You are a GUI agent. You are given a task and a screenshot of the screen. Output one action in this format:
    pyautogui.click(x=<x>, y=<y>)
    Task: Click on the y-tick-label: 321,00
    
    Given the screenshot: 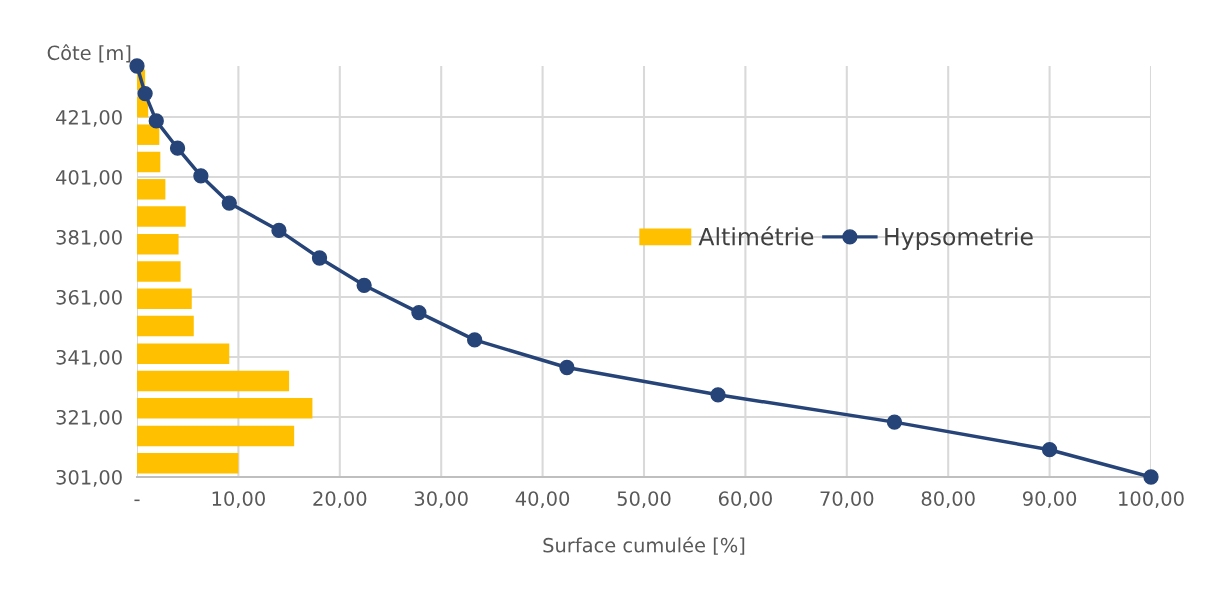 What is the action you would take?
    pyautogui.click(x=89, y=418)
    